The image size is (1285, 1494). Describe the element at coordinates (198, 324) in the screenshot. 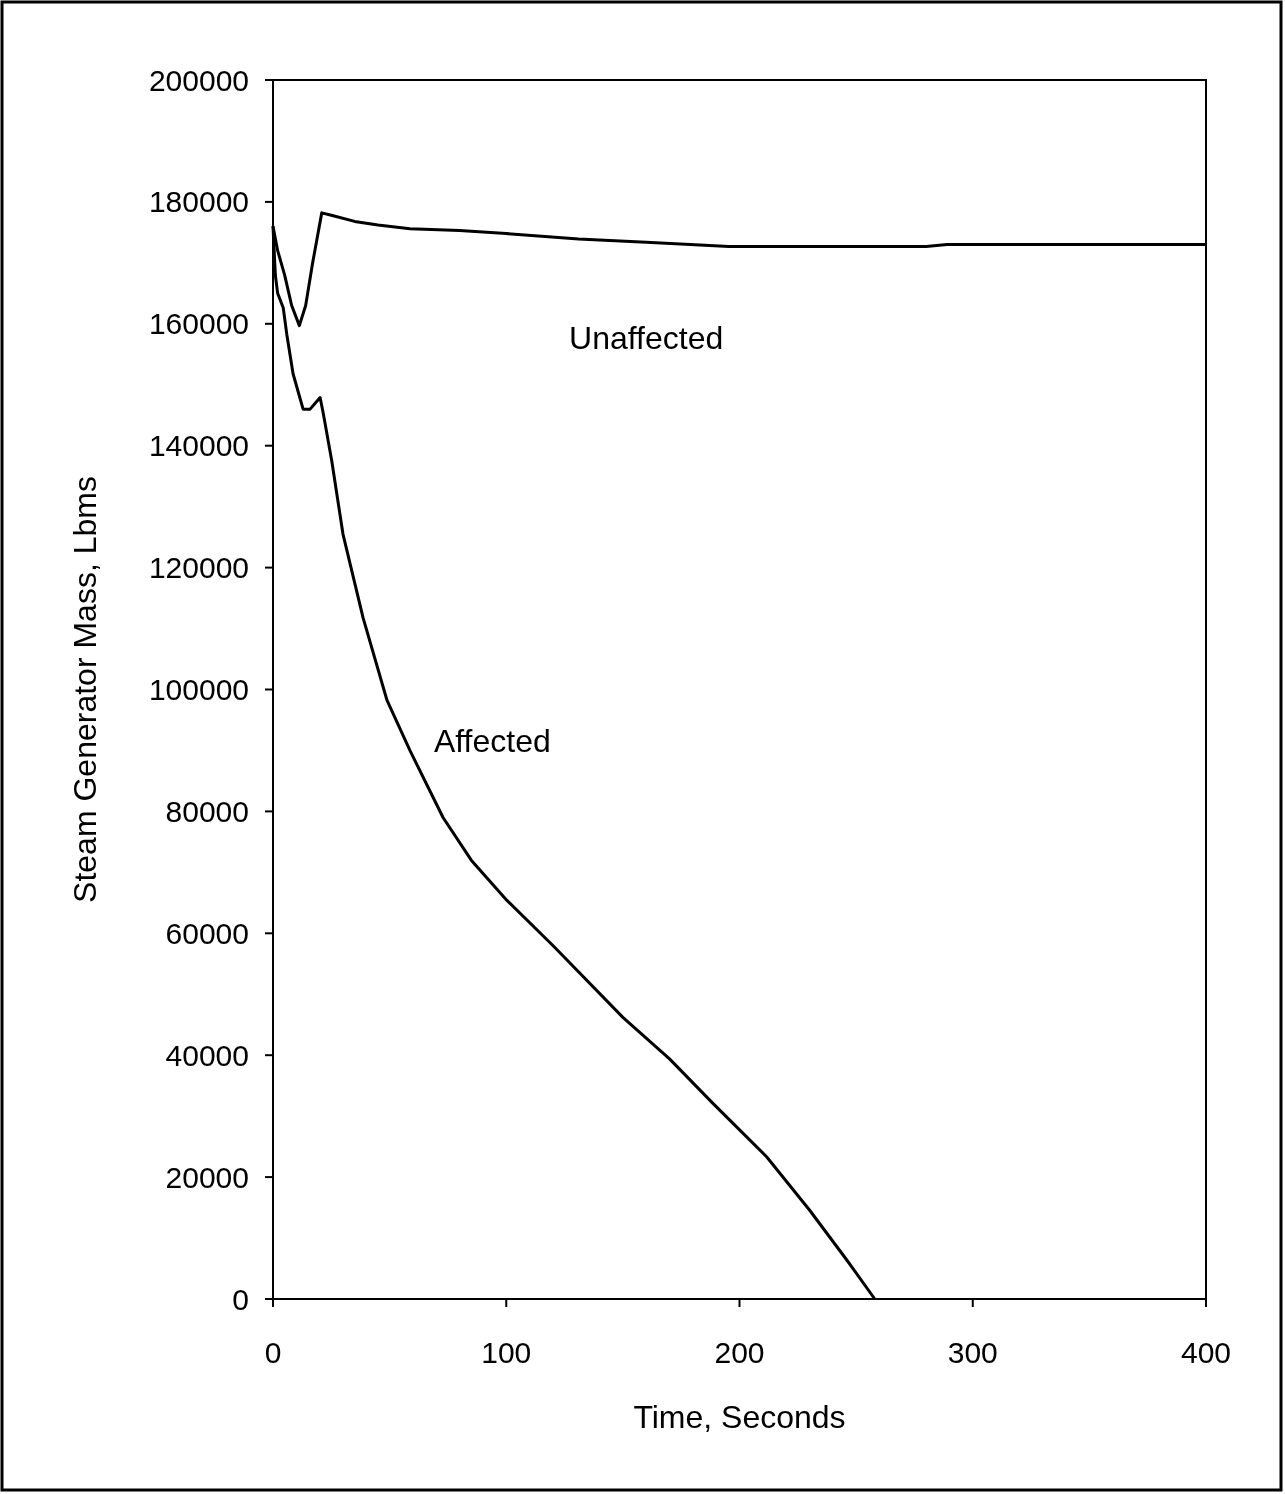

I see `y-tick-label: 160000` at that location.